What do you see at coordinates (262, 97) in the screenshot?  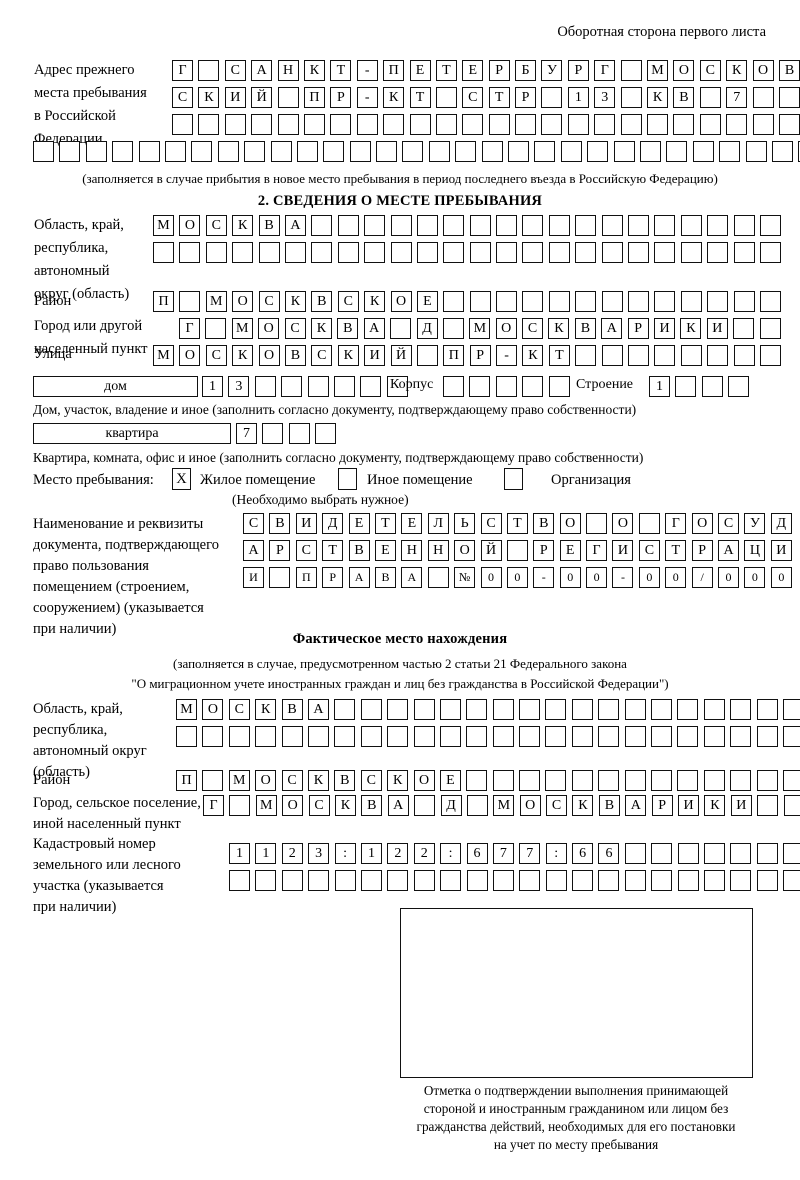 I see `form-cell: Й` at bounding box center [262, 97].